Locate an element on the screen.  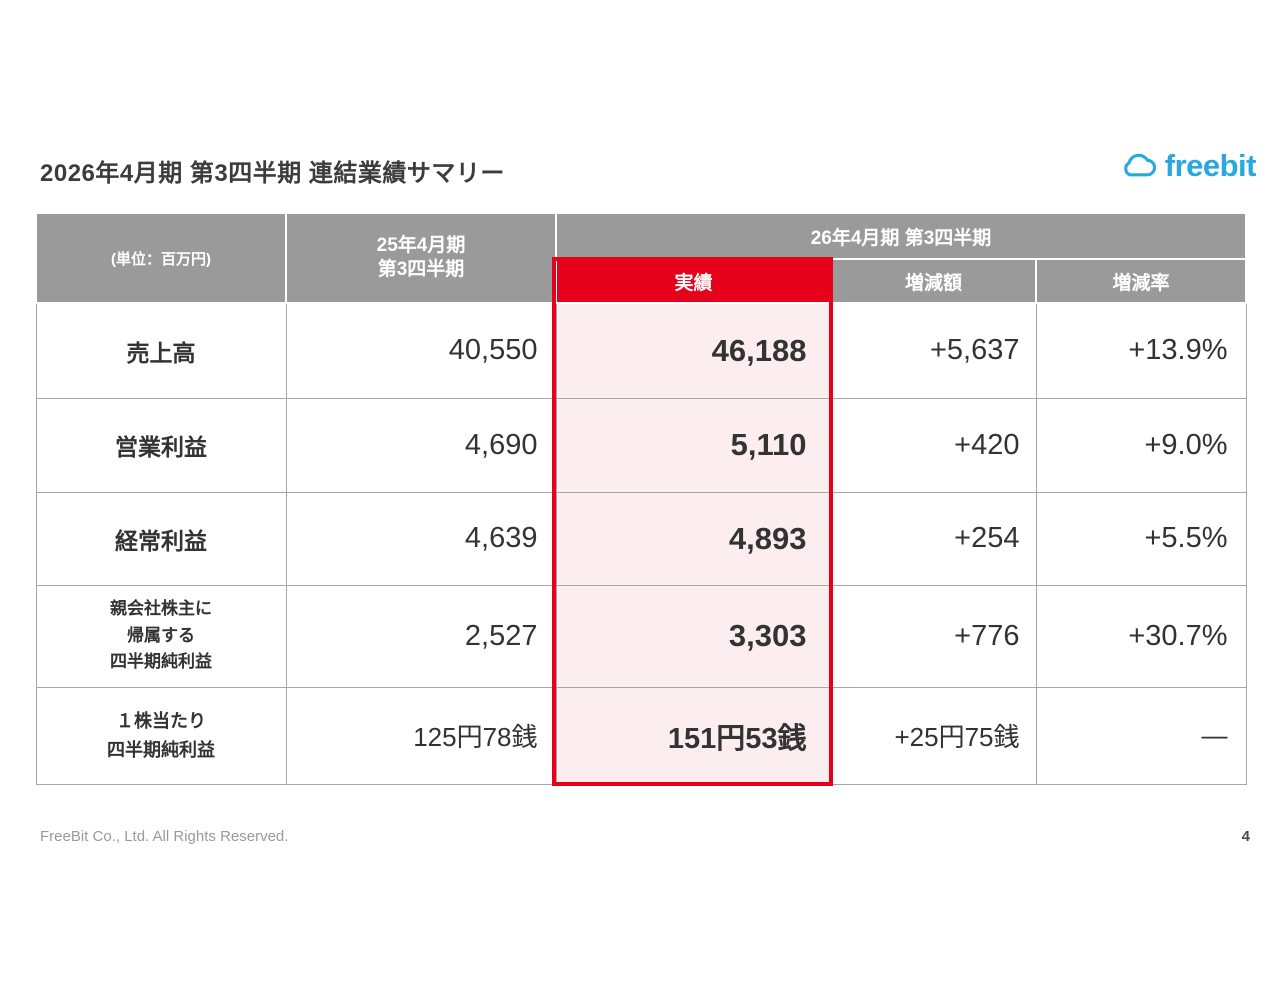
col-header-change-rate: 増減率 is located at coordinates (1141, 281).